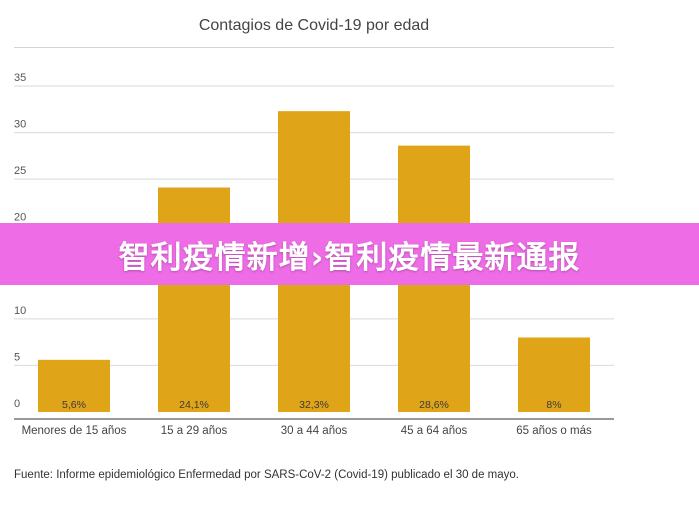  What do you see at coordinates (314, 431) in the screenshot?
I see `x-tick-label-3: 30 a 44 años` at bounding box center [314, 431].